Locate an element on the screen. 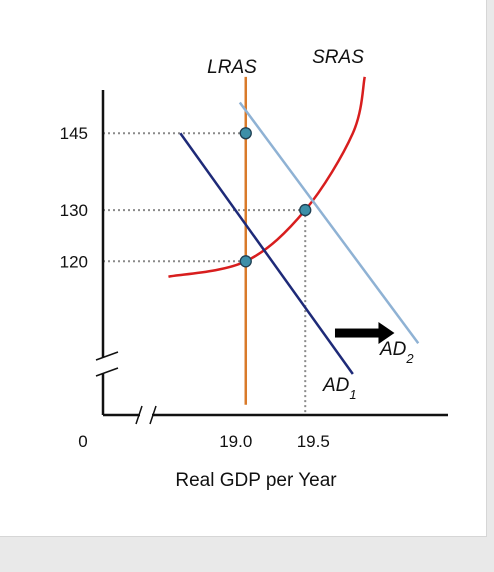  y-tick-label-130: 130 is located at coordinates (74, 210).